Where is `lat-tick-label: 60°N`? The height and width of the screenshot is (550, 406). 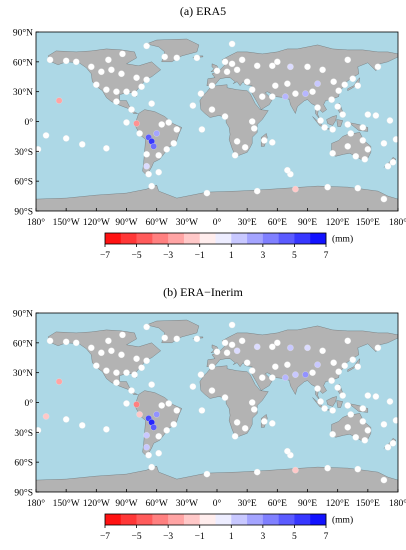
lat-tick-label: 60°N is located at coordinates (23, 62).